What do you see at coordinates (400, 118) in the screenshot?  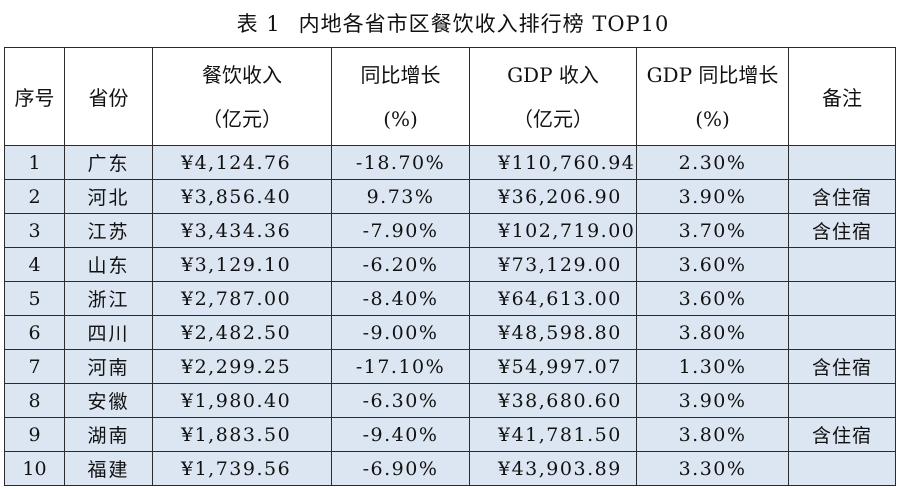 I see `header-yoy-unit: (%)` at bounding box center [400, 118].